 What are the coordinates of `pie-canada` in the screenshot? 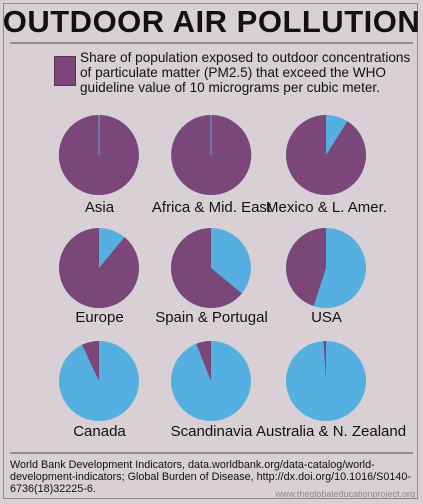 It's located at (99, 381).